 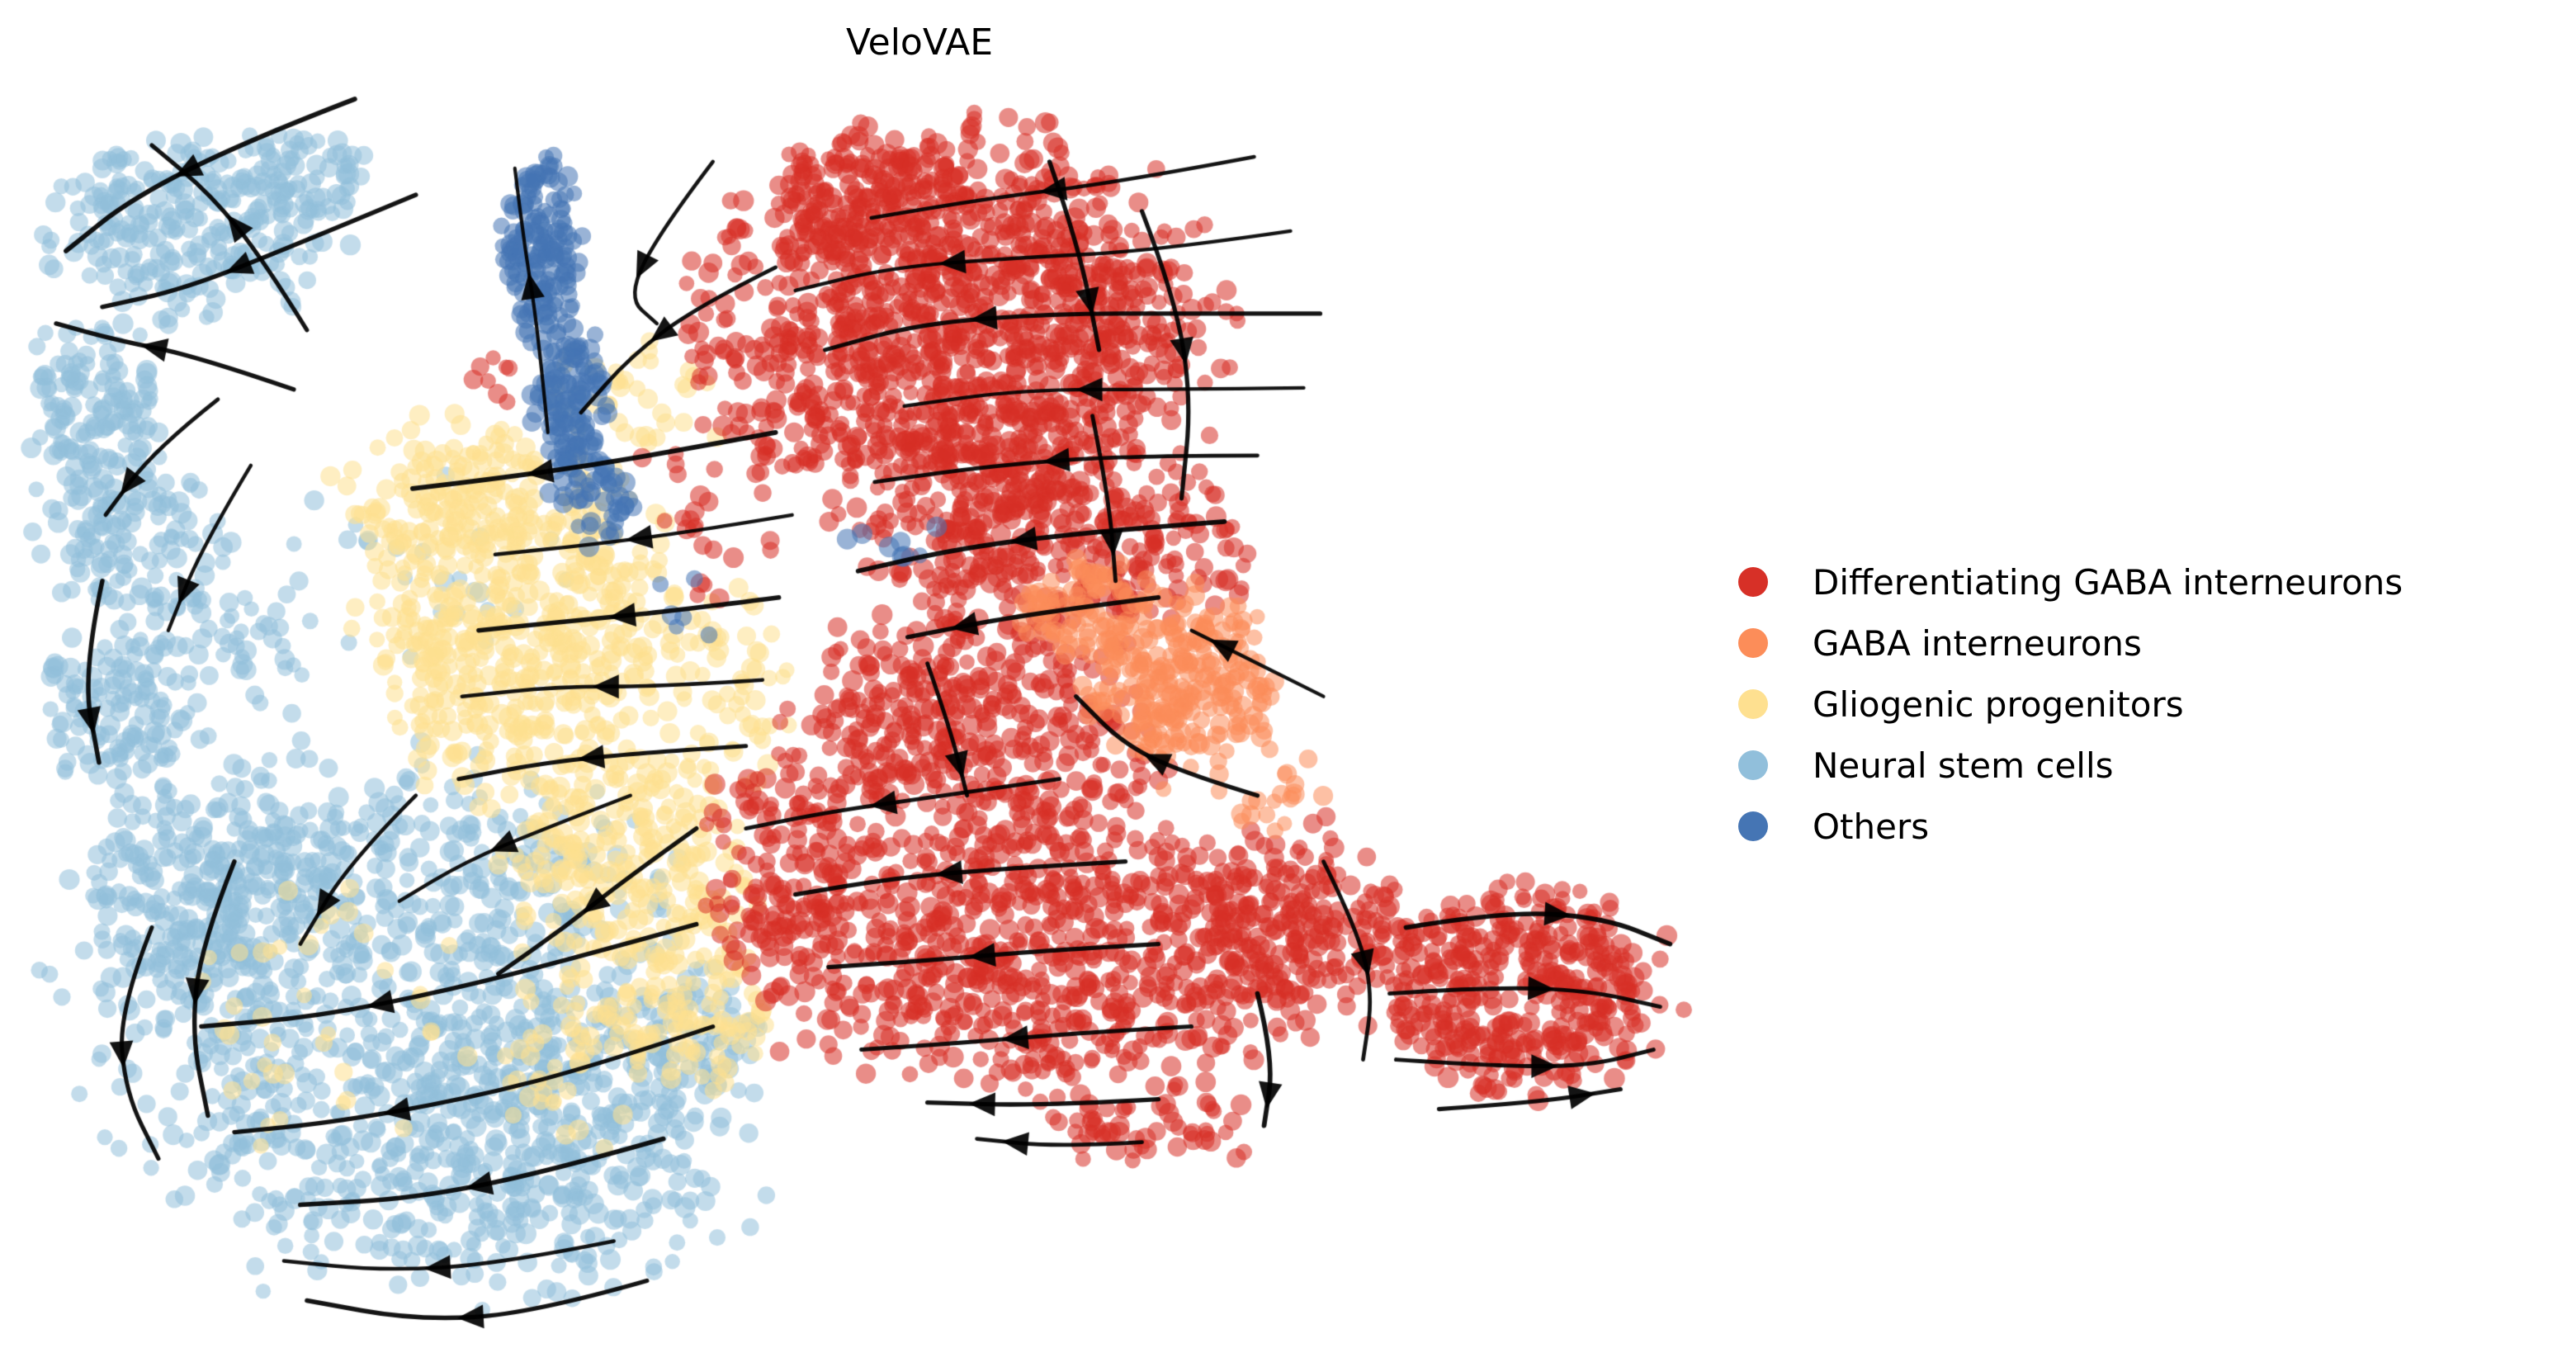 What do you see at coordinates (2108, 582) in the screenshot?
I see `legend-label: Differentiating GABA interneurons` at bounding box center [2108, 582].